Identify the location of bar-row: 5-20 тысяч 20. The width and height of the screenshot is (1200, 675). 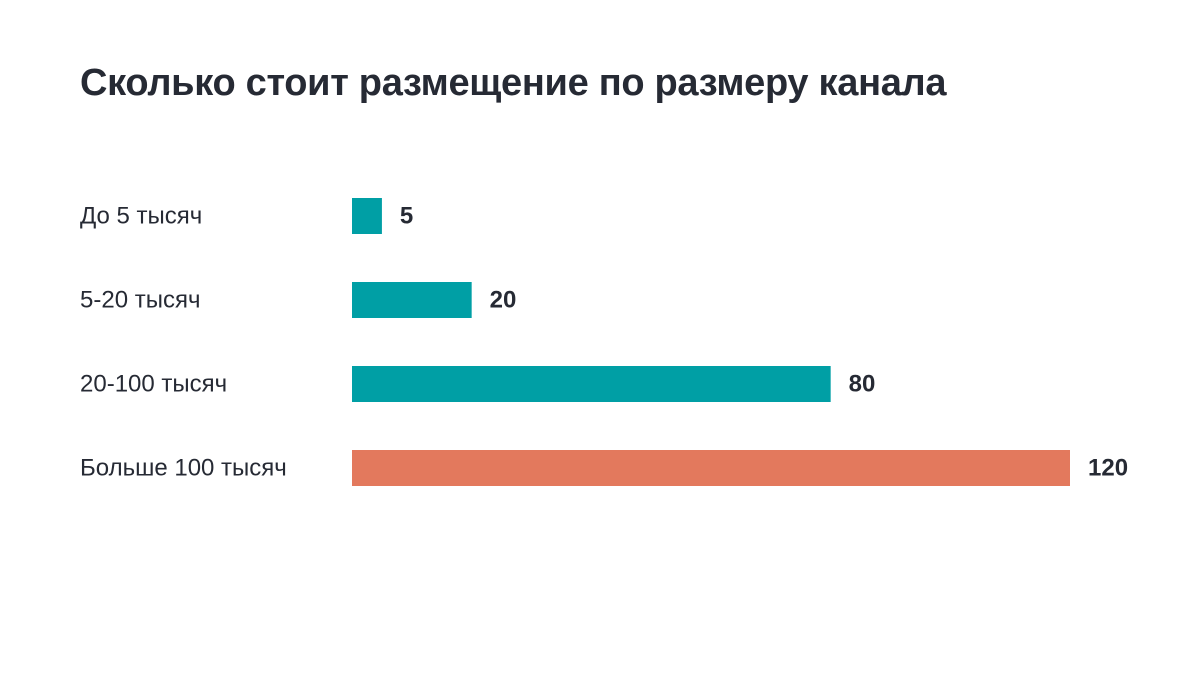
(298, 300).